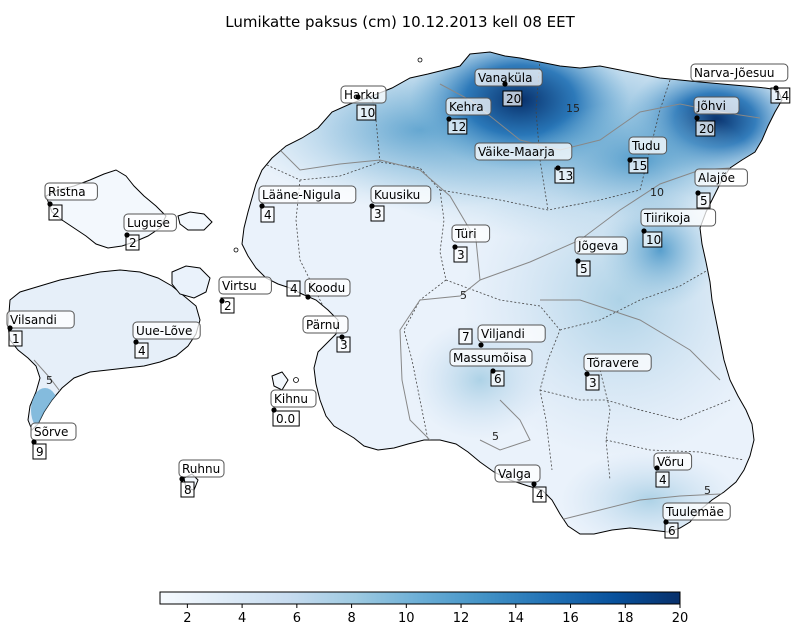  I want to click on station-name: Pärnu, so click(323, 325).